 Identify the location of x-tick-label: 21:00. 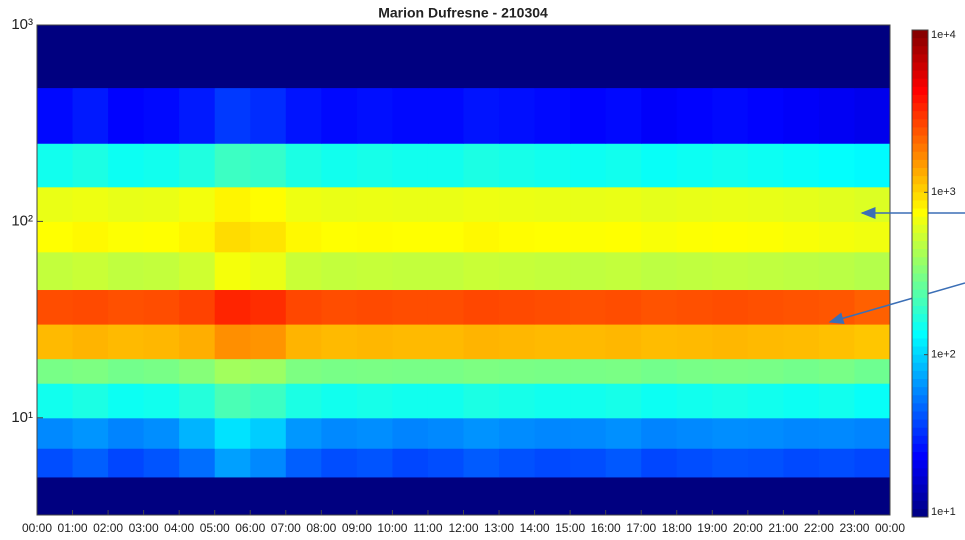
(783, 528).